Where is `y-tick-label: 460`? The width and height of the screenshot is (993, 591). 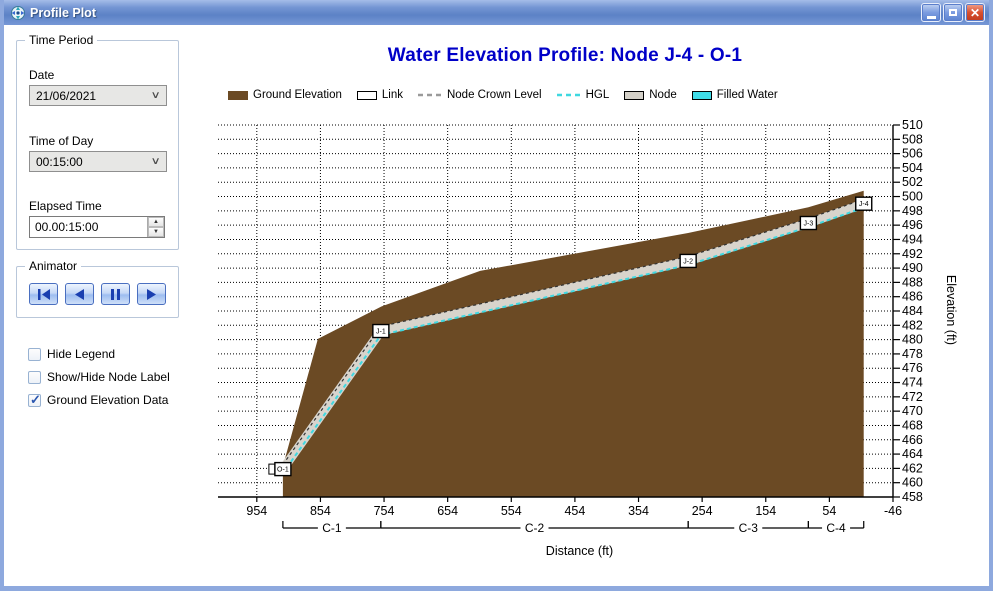 y-tick-label: 460 is located at coordinates (912, 483).